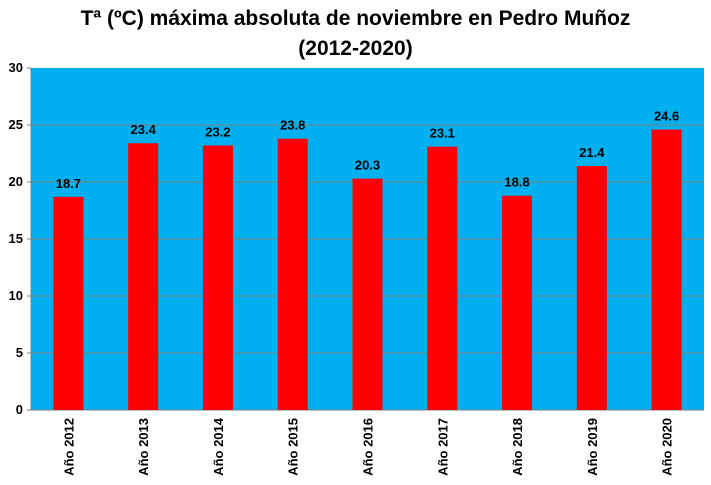 The image size is (711, 485). I want to click on x-tick-label: Año 2019, so click(592, 447).